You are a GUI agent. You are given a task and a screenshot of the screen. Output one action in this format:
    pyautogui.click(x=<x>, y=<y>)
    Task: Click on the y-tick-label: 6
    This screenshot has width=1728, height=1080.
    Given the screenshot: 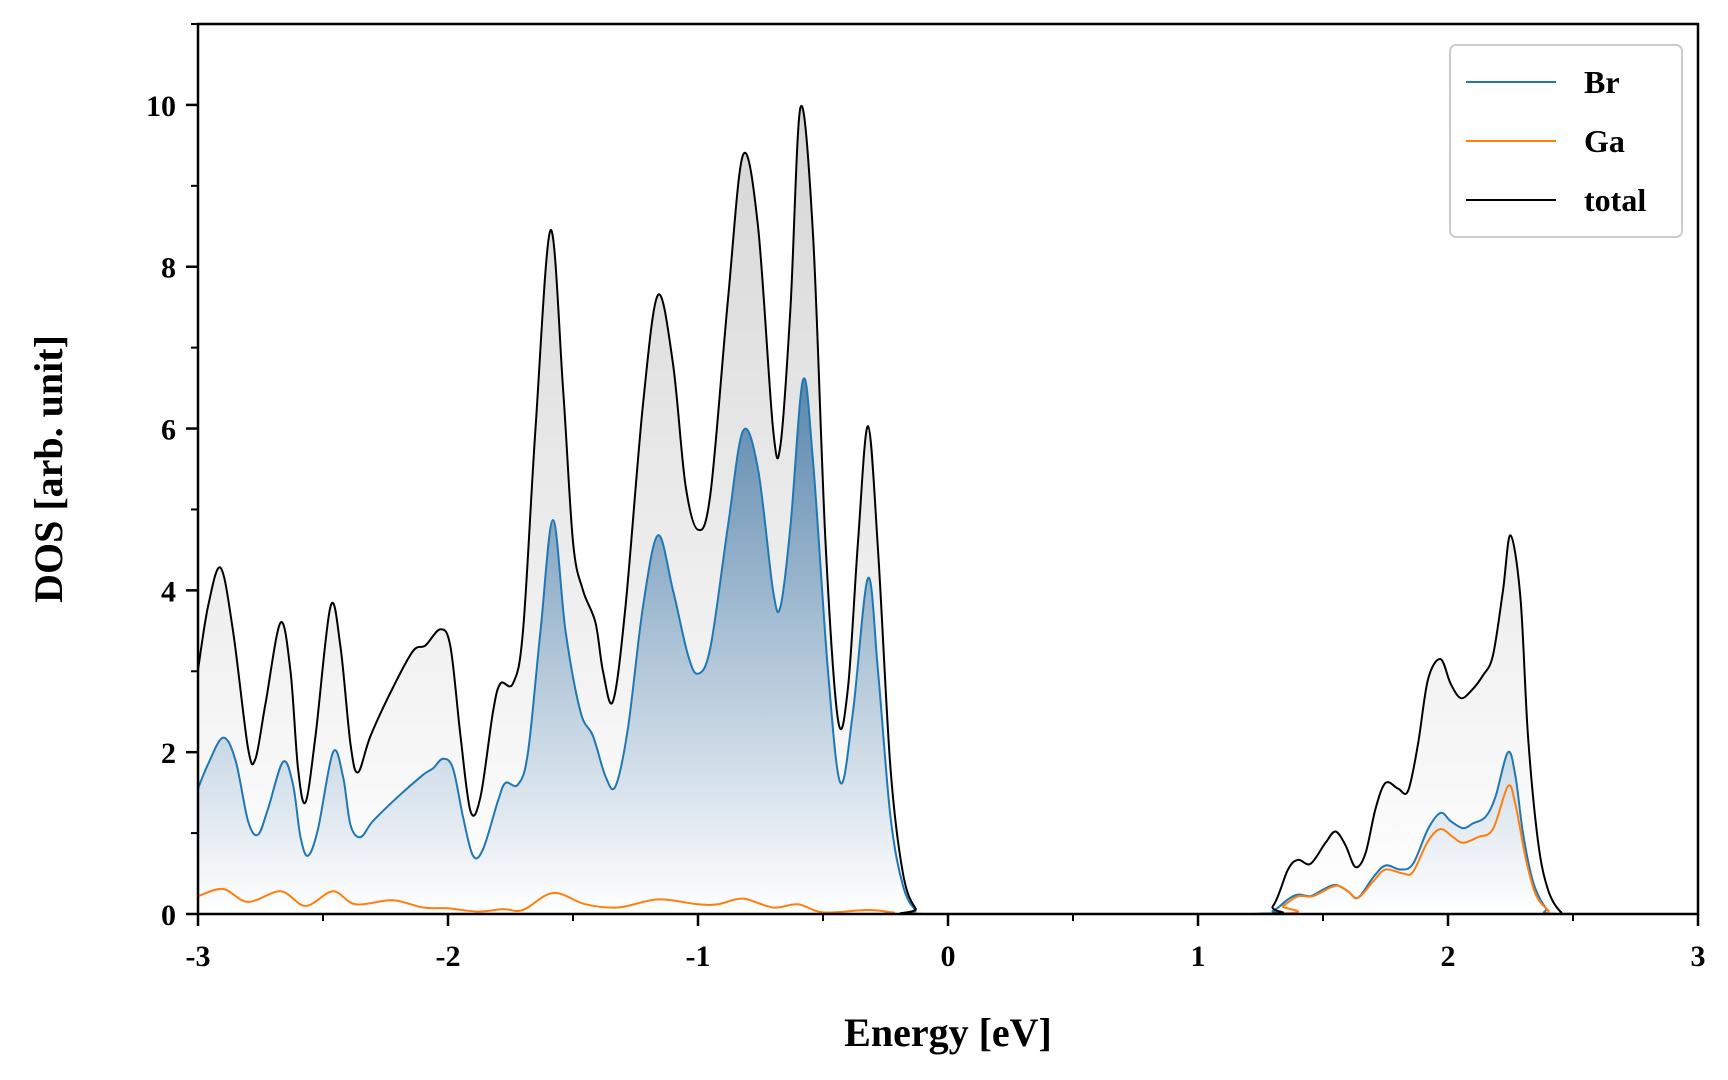 What is the action you would take?
    pyautogui.click(x=168, y=430)
    